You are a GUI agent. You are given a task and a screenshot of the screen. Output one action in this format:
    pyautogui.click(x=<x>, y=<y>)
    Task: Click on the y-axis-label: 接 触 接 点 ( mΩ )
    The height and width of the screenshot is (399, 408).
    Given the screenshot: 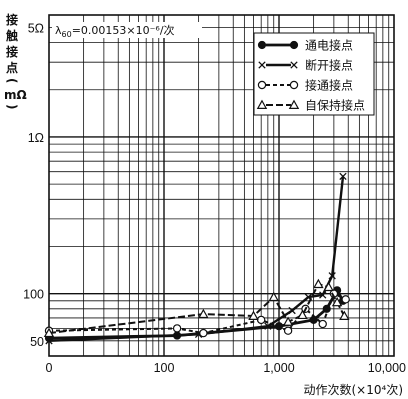 What is the action you would take?
    pyautogui.click(x=15, y=60)
    